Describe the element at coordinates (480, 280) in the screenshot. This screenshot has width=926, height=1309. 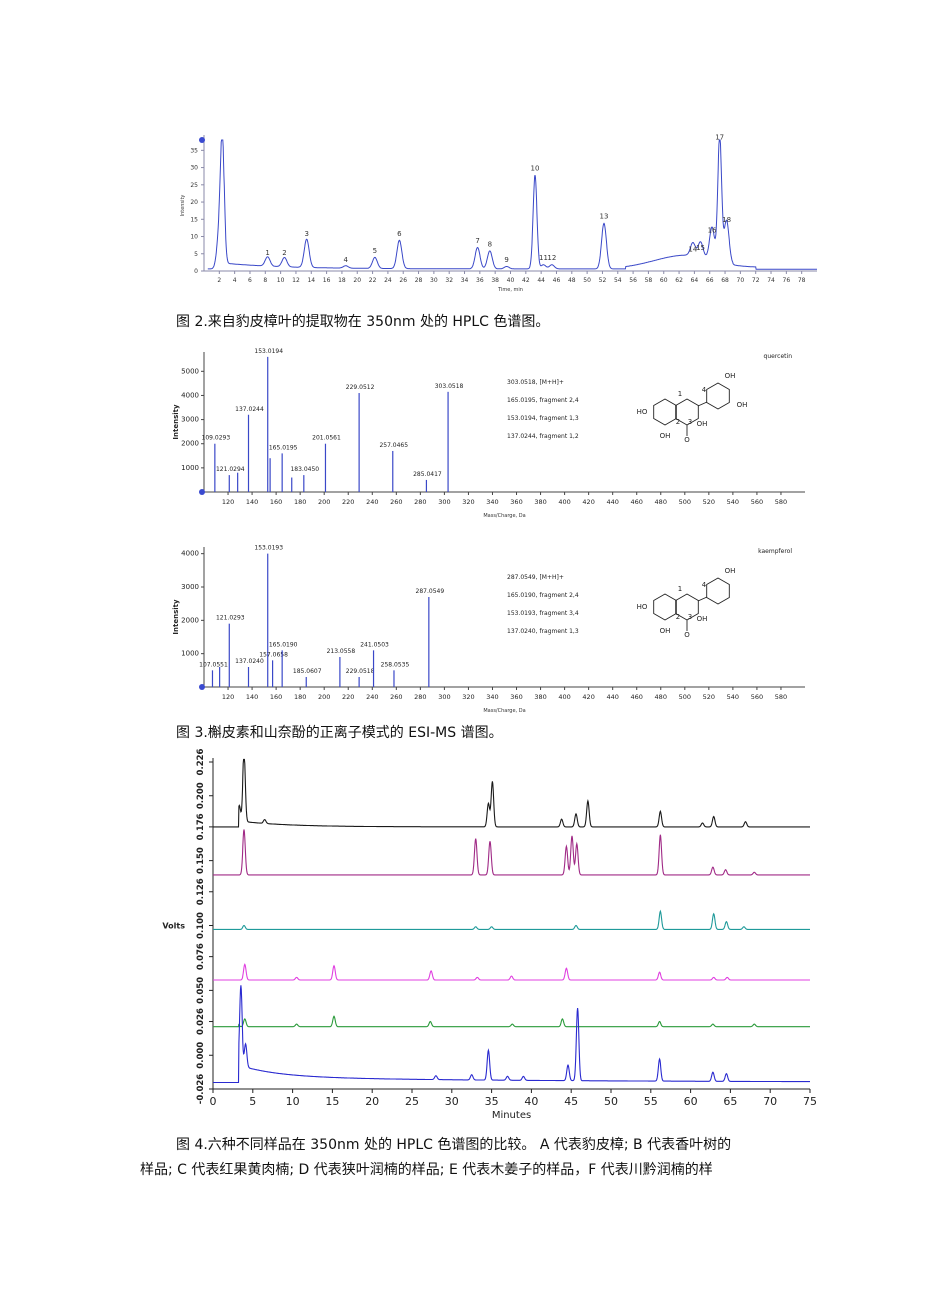
I see `x-tick-label: 36` at that location.